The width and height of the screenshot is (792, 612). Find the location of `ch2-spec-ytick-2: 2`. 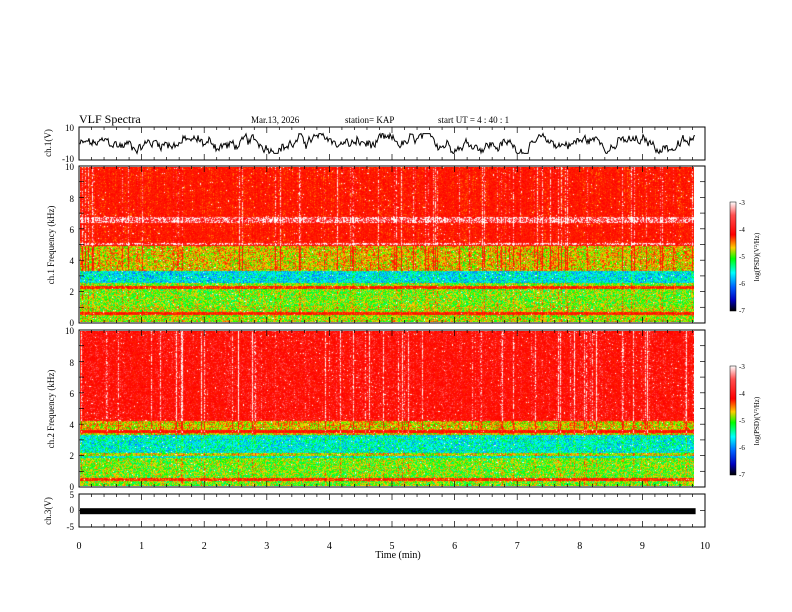

ch2-spec-ytick-2: 2 is located at coordinates (72, 456).